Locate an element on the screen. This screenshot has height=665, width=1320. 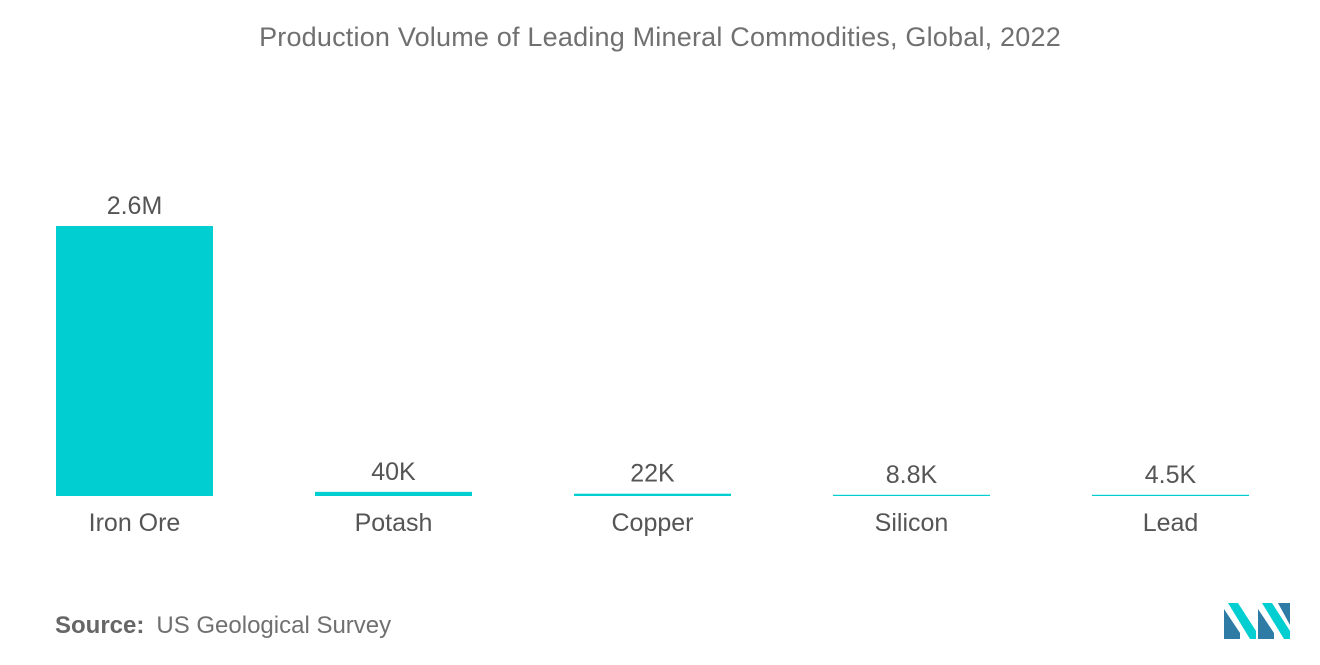
x-tick-label: Iron Ore is located at coordinates (135, 523).